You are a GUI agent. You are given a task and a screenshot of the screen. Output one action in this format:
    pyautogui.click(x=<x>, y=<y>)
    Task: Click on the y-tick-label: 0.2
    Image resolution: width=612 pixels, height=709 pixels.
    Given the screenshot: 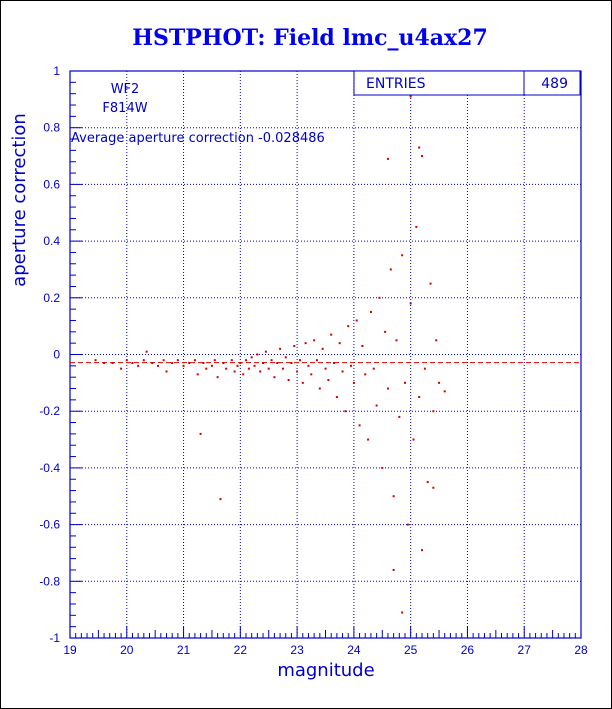 What is the action you would take?
    pyautogui.click(x=51, y=298)
    